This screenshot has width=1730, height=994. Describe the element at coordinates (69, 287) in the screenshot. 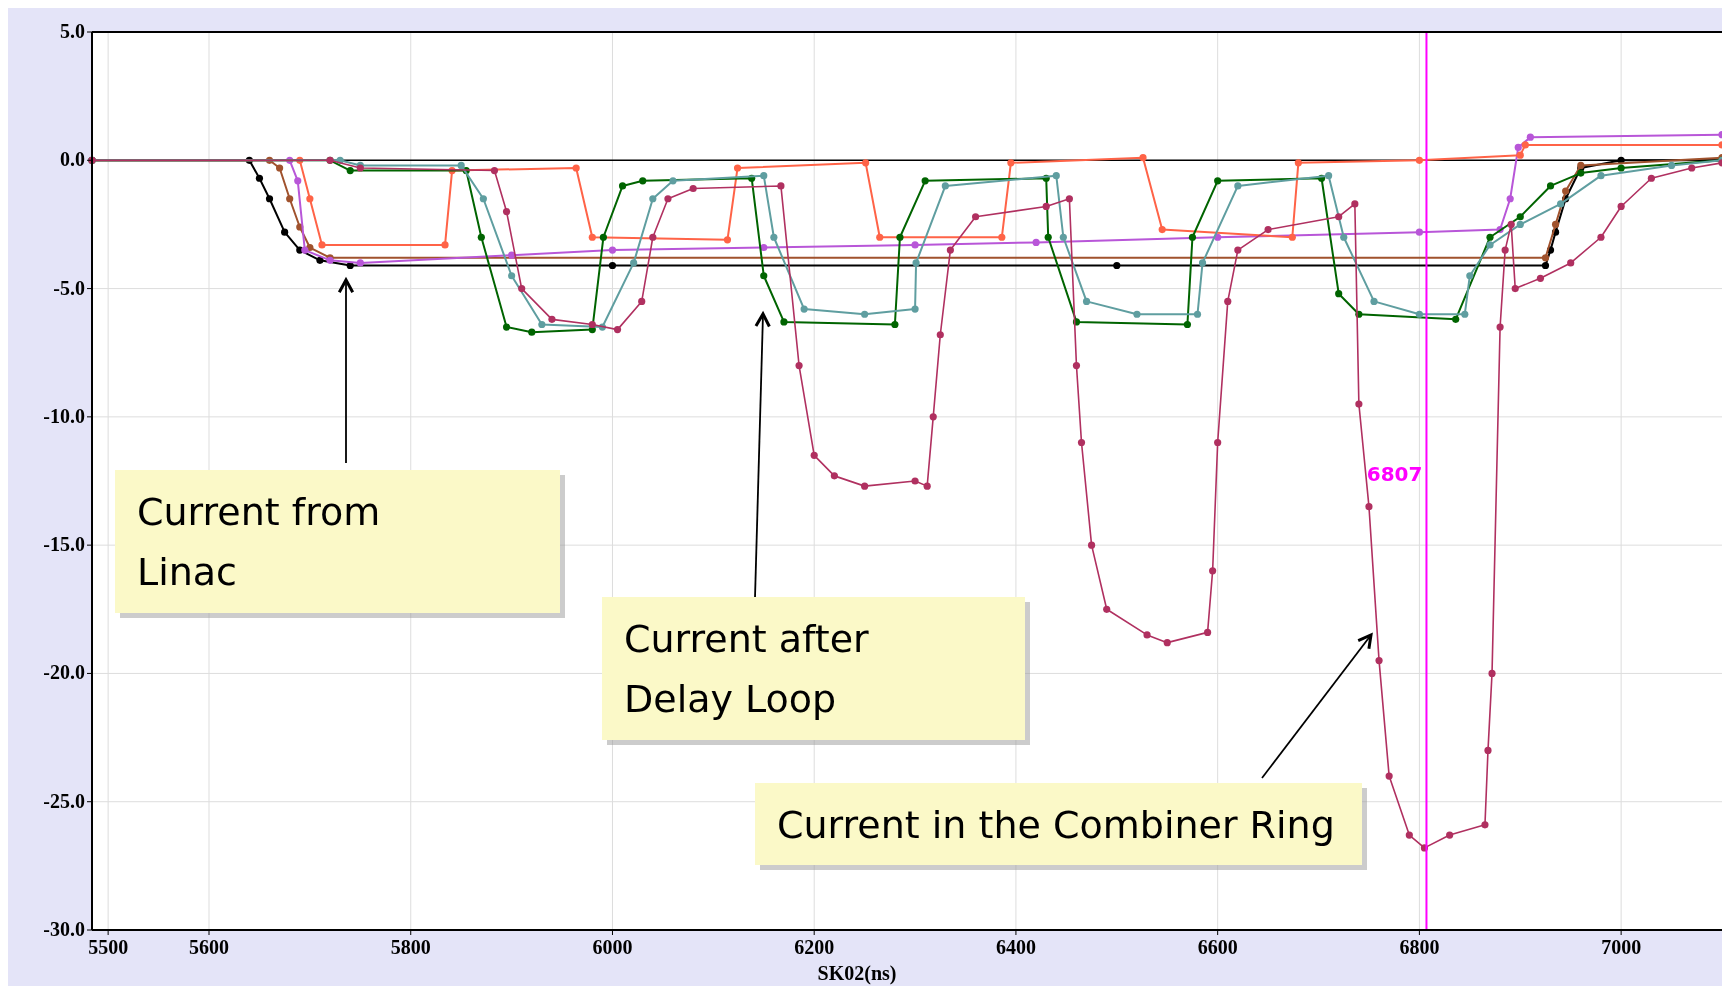

I see `y-tick-label: -5.0` at that location.